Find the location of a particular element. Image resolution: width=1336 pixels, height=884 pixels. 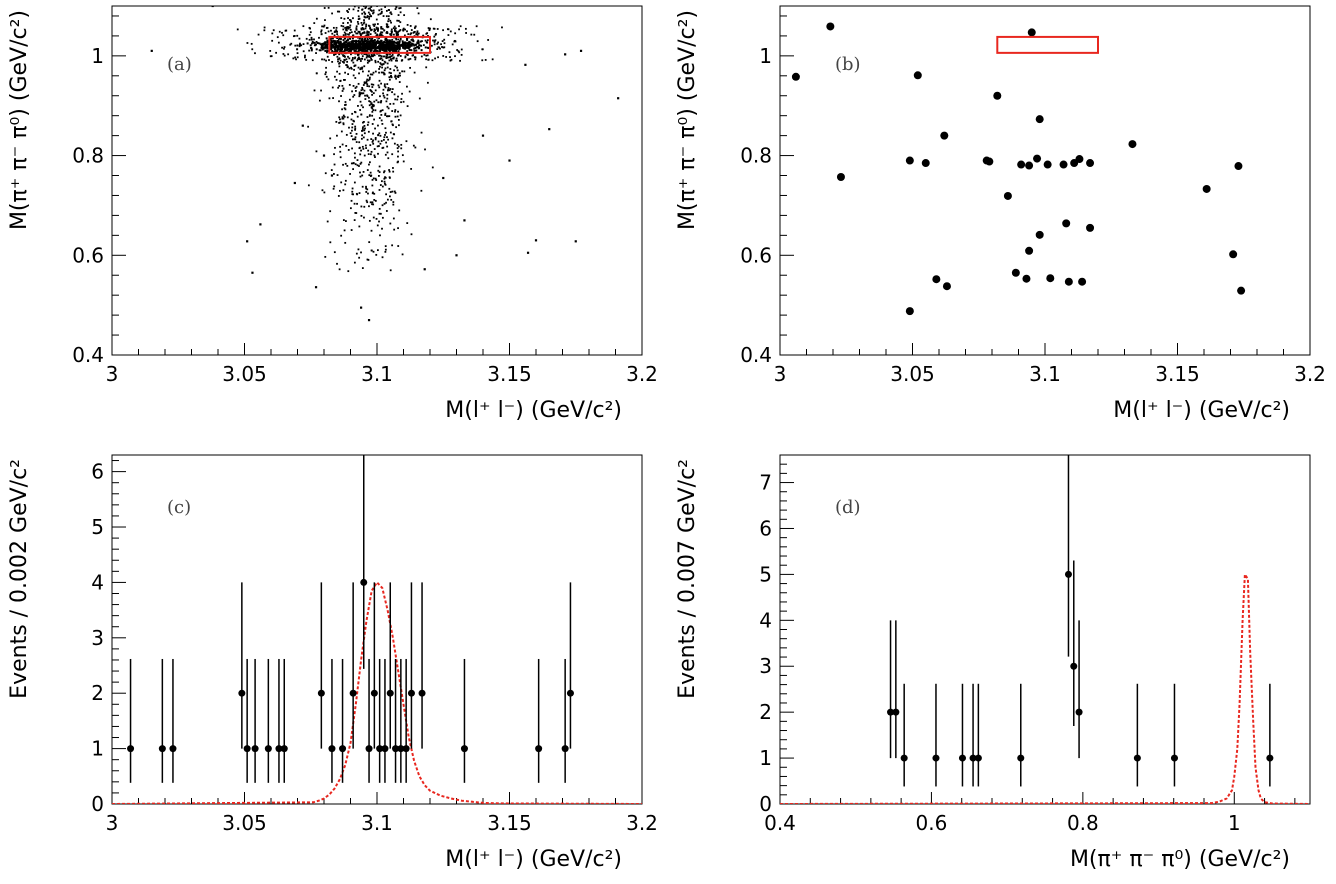

data-point is located at coordinates (1021, 735).